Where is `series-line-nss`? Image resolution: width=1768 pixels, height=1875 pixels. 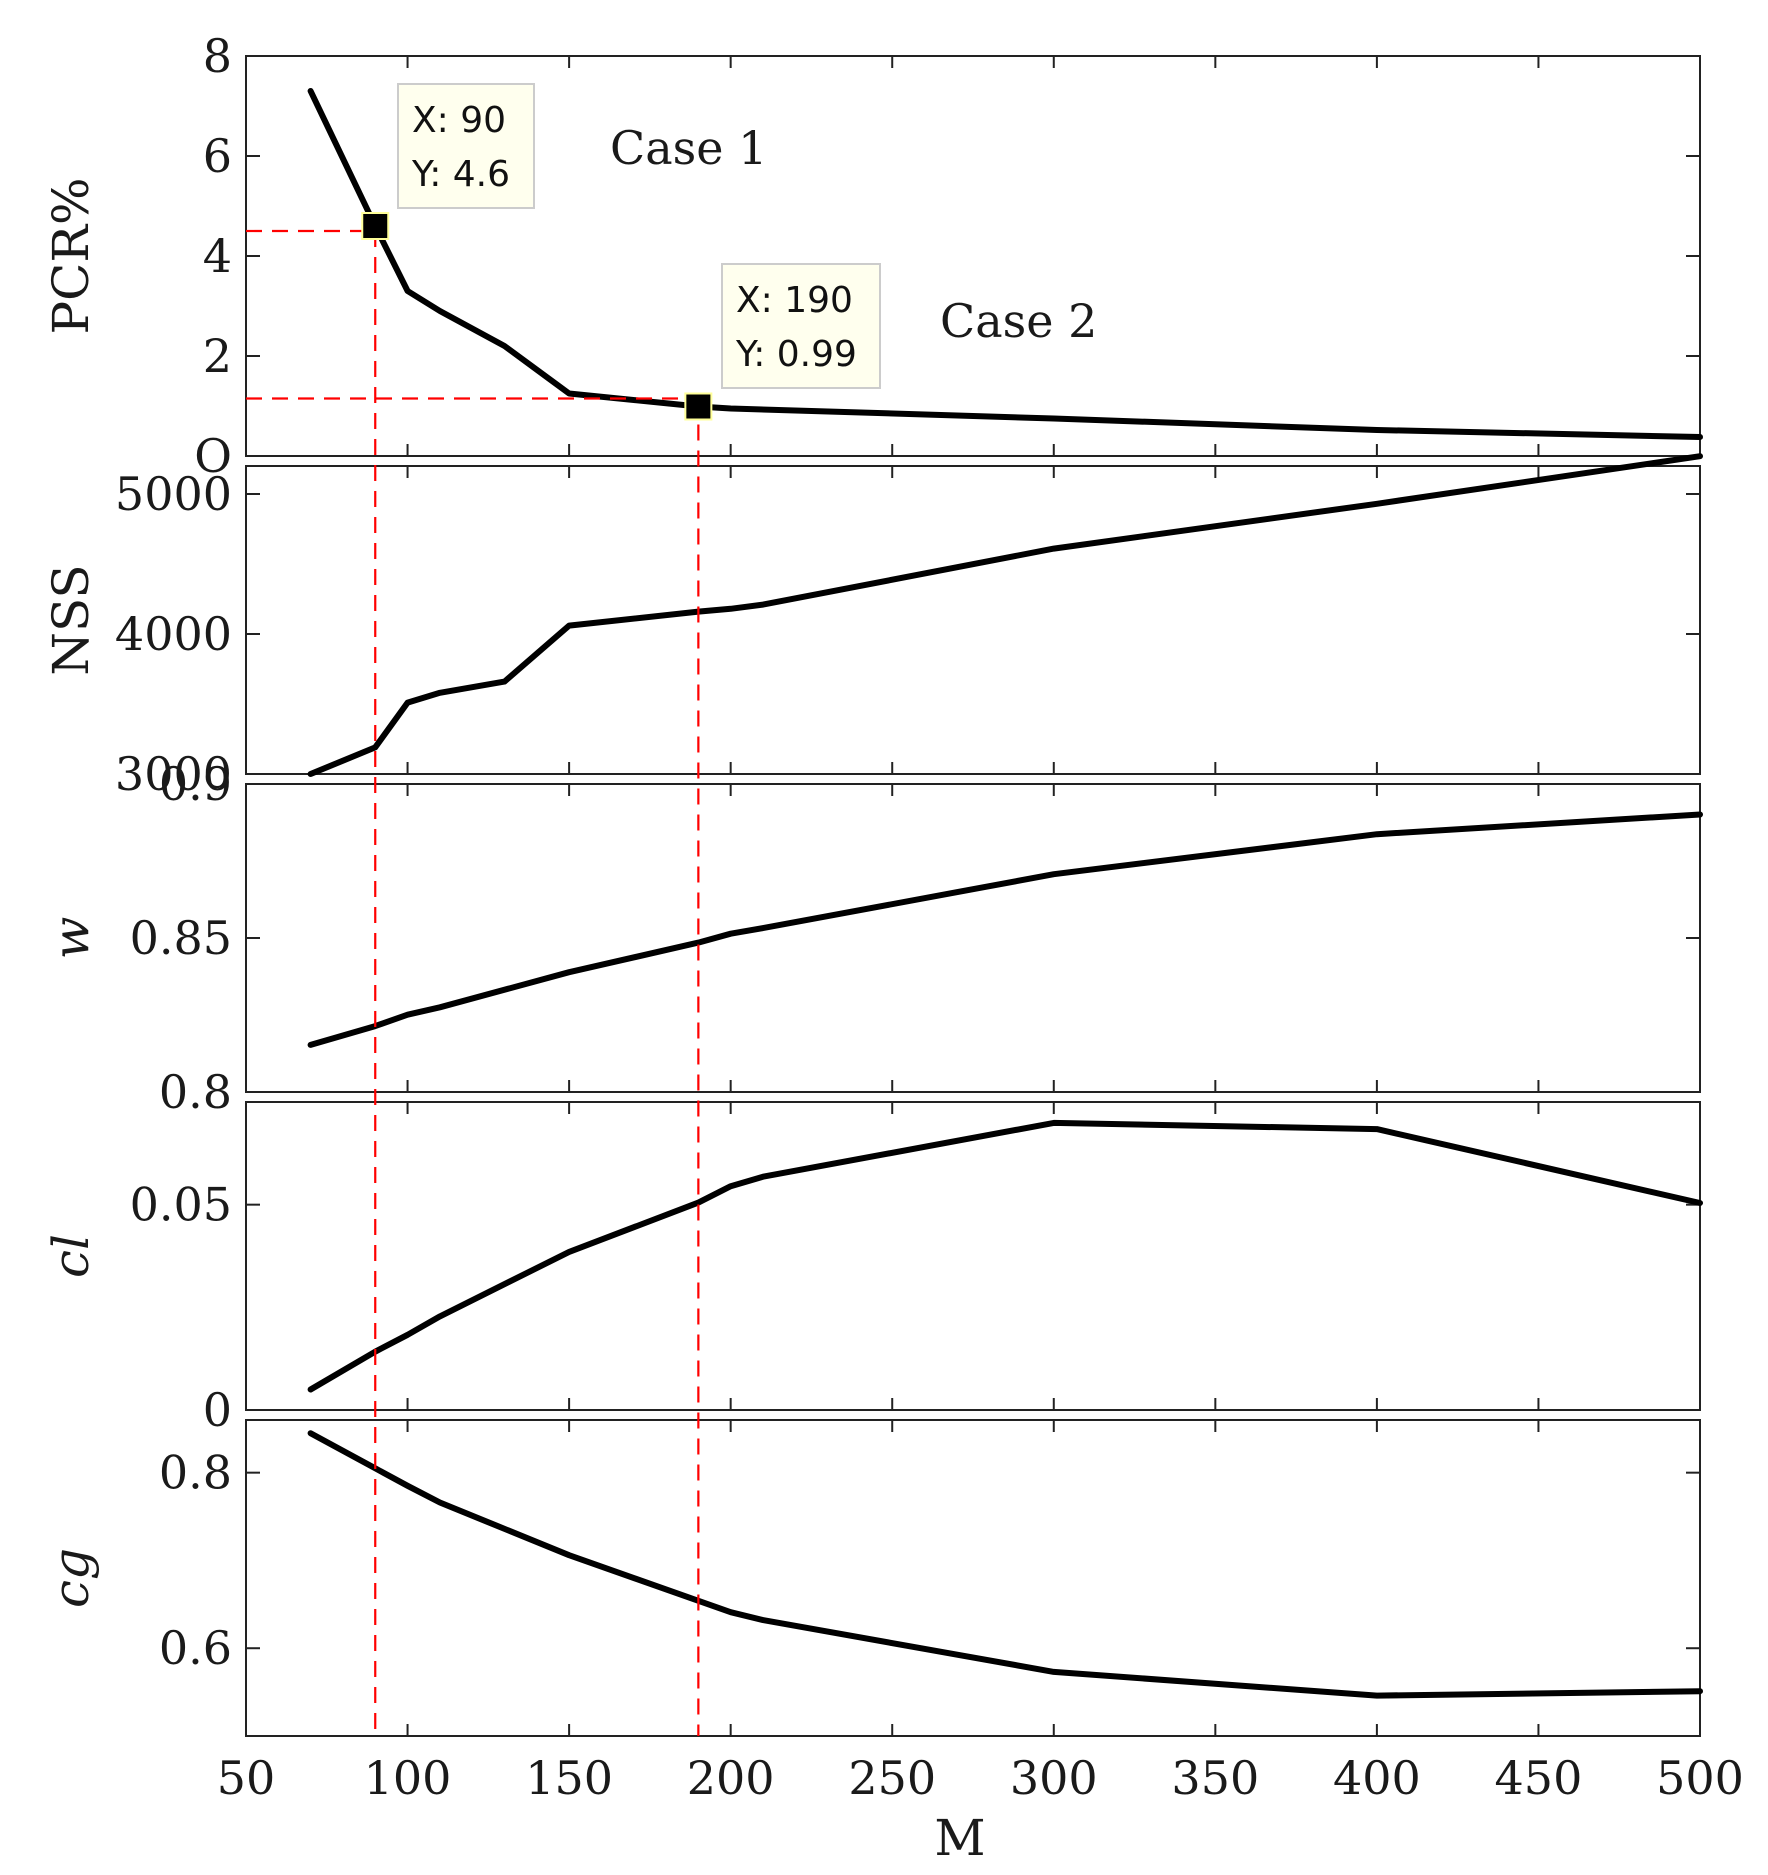
series-line-nss is located at coordinates (1005, 615).